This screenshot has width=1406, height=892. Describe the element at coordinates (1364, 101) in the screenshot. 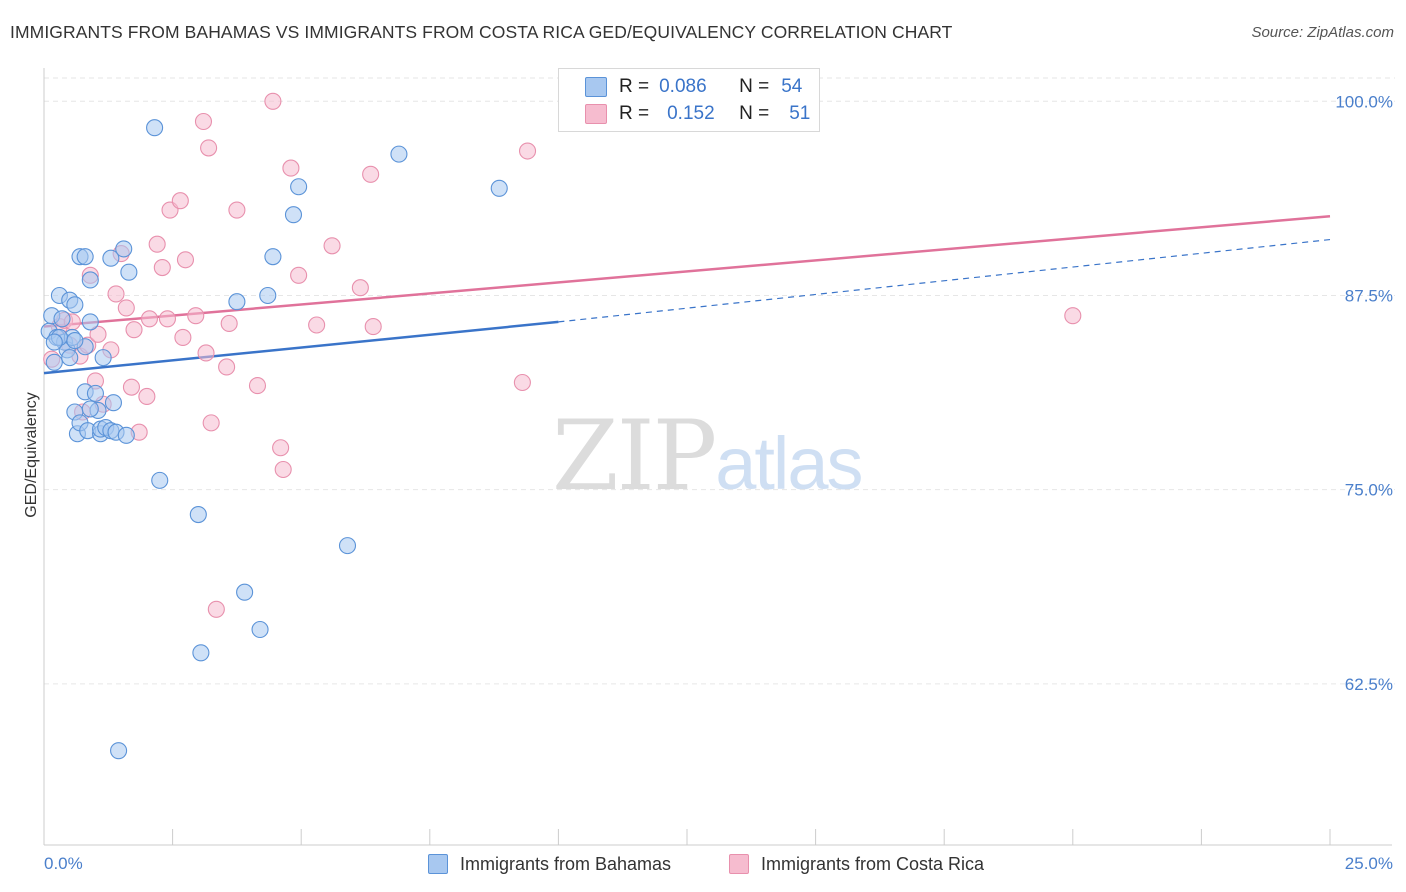

I see `y-tick-label: 100.0%` at that location.